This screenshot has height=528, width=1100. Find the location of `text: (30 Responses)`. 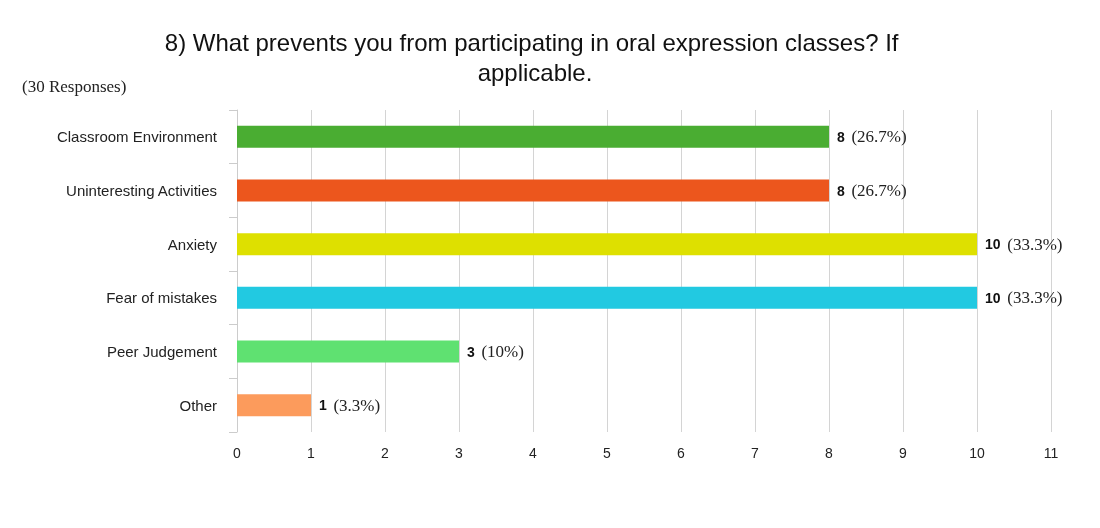

text: (30 Responses) is located at coordinates (74, 86).